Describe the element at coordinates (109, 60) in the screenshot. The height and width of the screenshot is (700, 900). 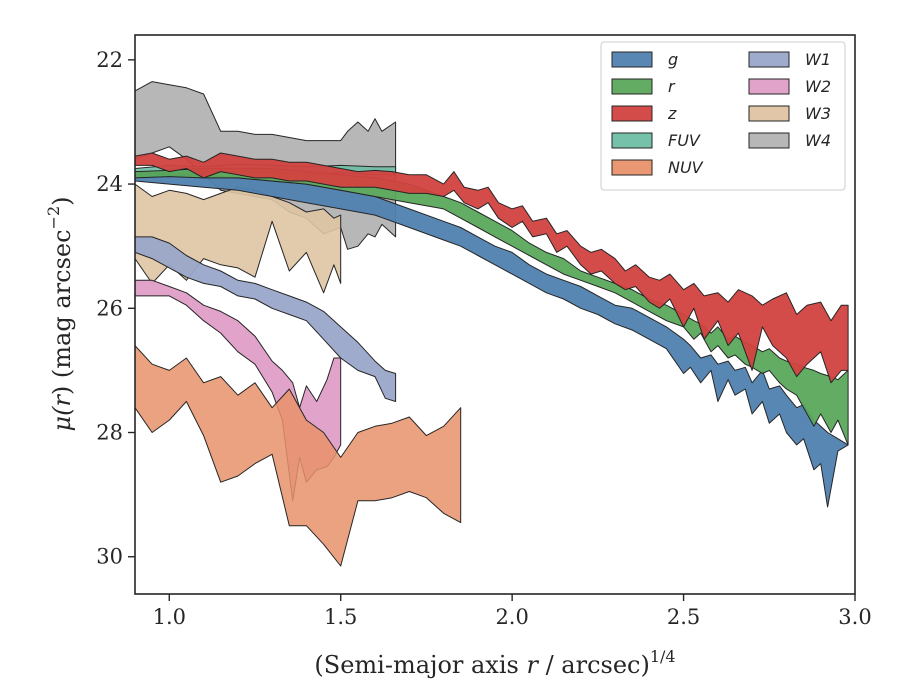
I see `y-tick-label: 22` at that location.